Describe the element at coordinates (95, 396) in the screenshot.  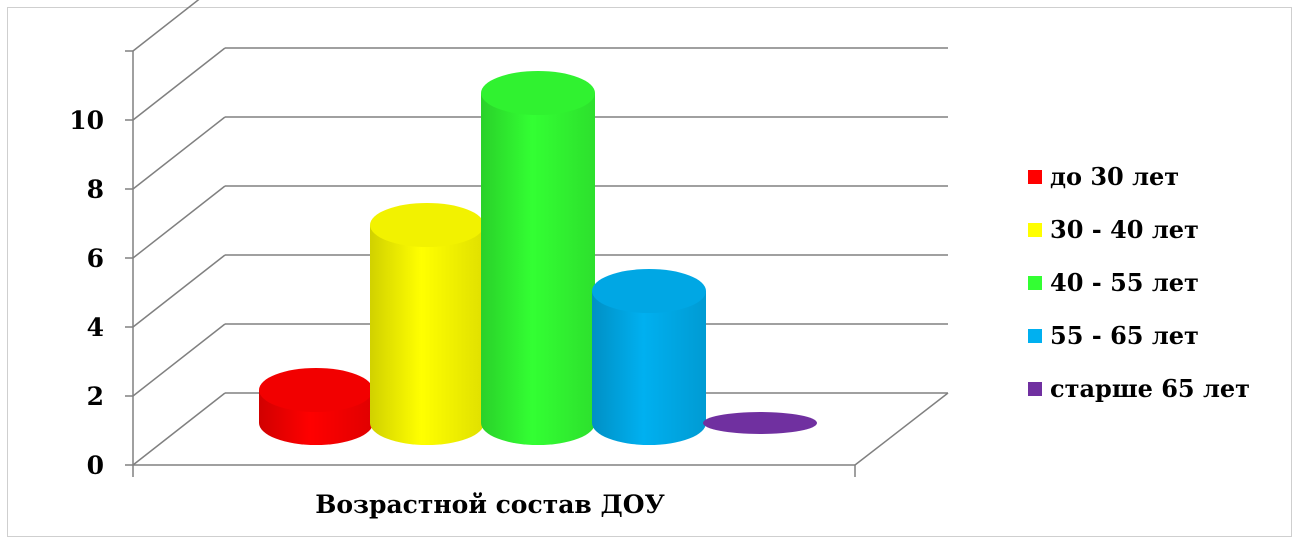
I see `y-tick-label: 2` at that location.